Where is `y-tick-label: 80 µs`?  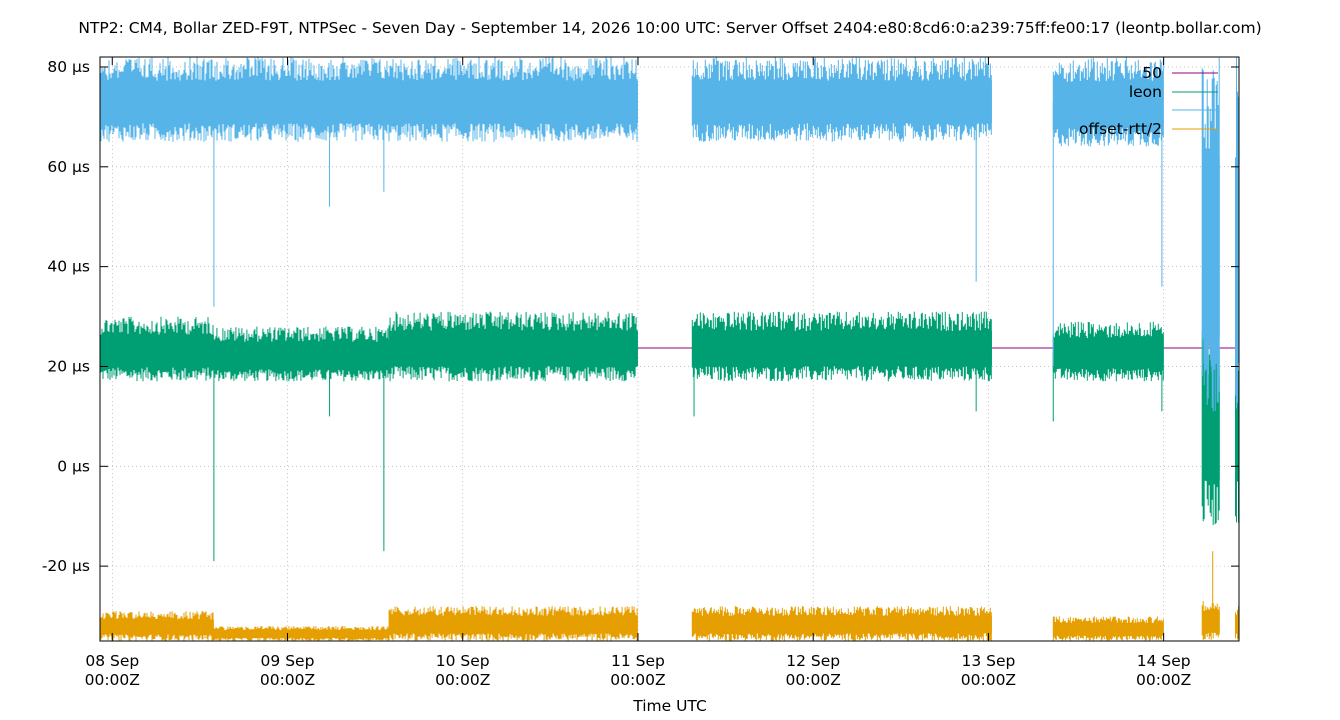 y-tick-label: 80 µs is located at coordinates (68, 67).